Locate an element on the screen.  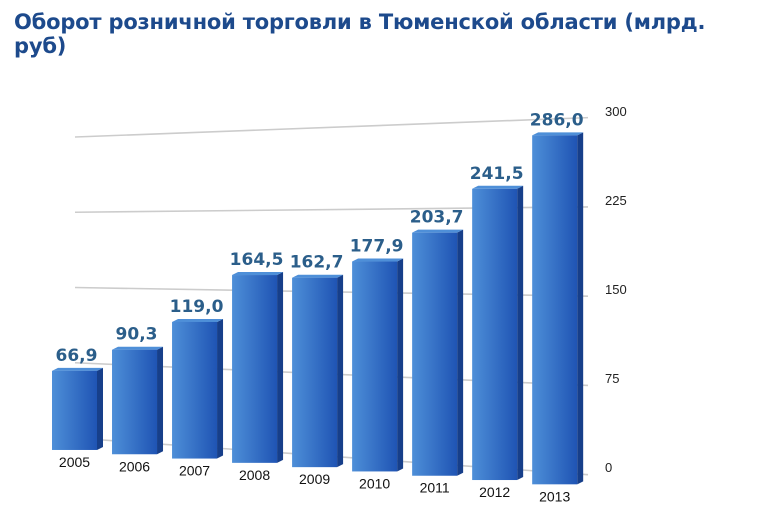
category-label: 2009 is located at coordinates (314, 479).